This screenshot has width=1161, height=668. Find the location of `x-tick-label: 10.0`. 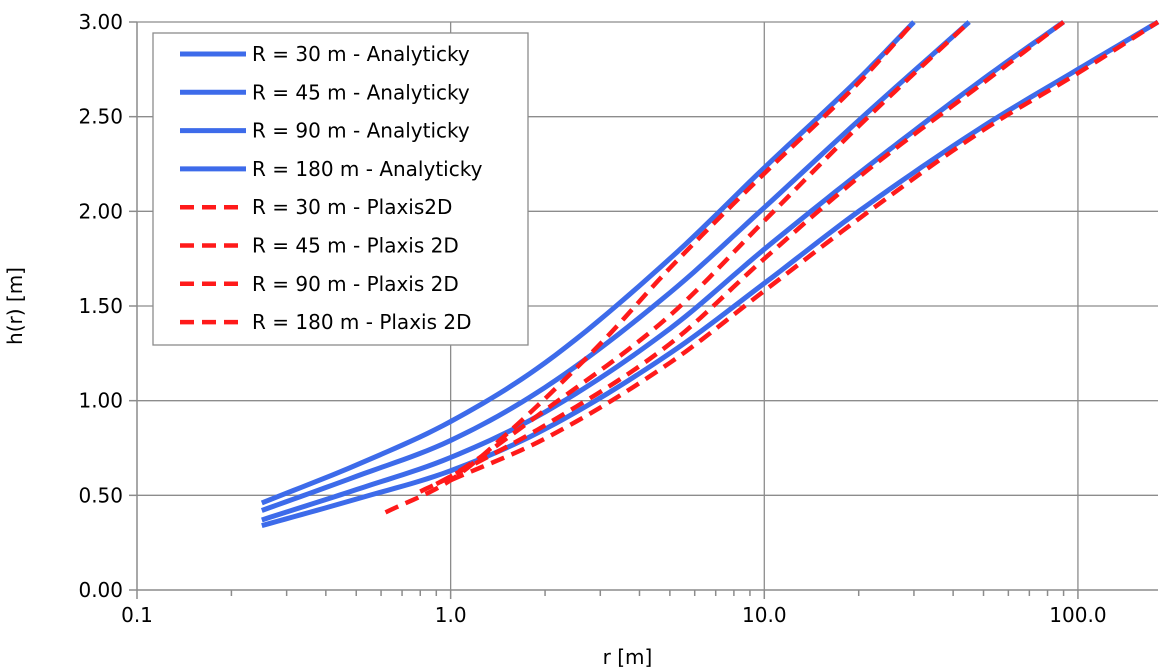

x-tick-label: 10.0 is located at coordinates (764, 615).